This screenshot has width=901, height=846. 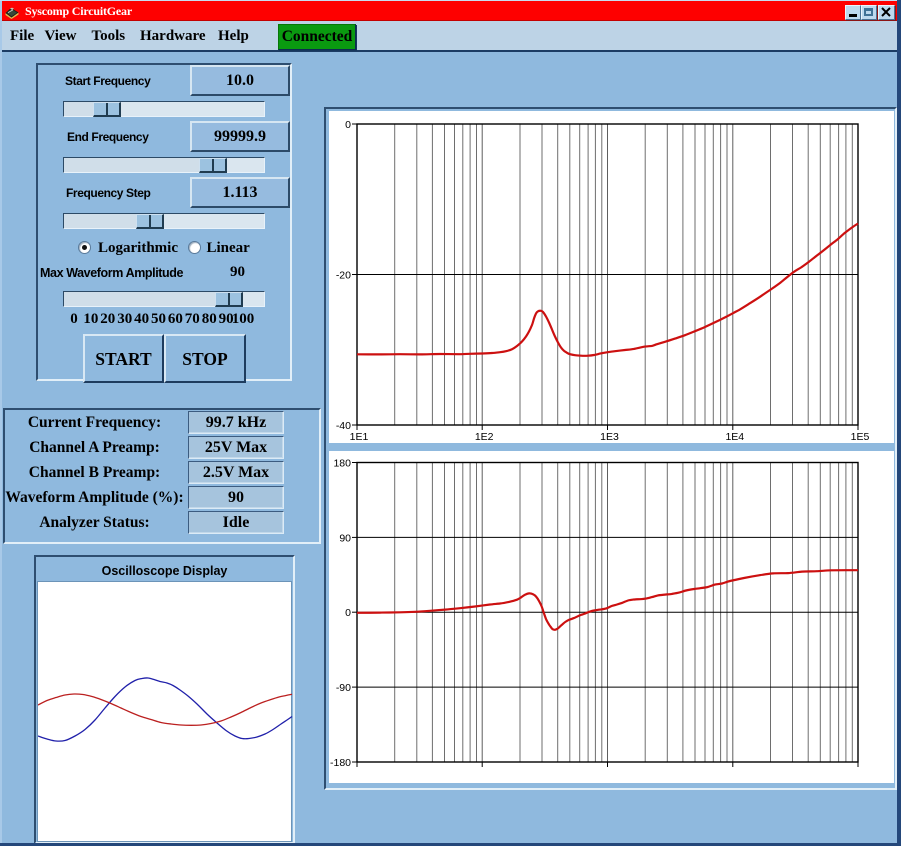 What do you see at coordinates (340, 763) in the screenshot?
I see `svg-text: -180` at bounding box center [340, 763].